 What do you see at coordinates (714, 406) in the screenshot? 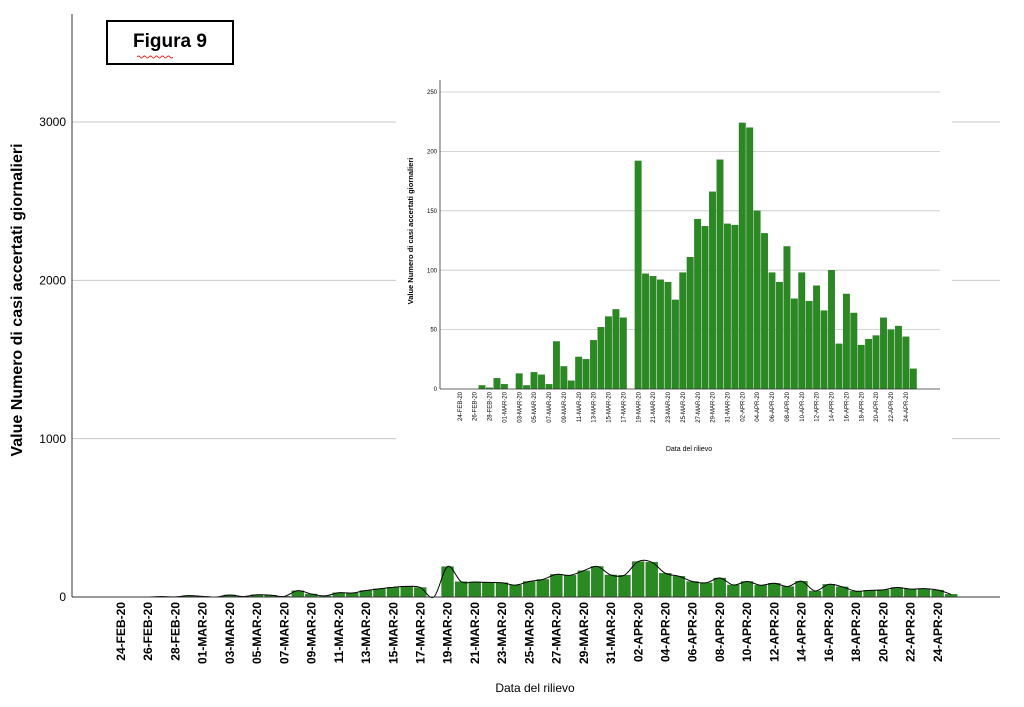
I see `inset-x-tick-label: 29-MAR-20` at bounding box center [714, 406].